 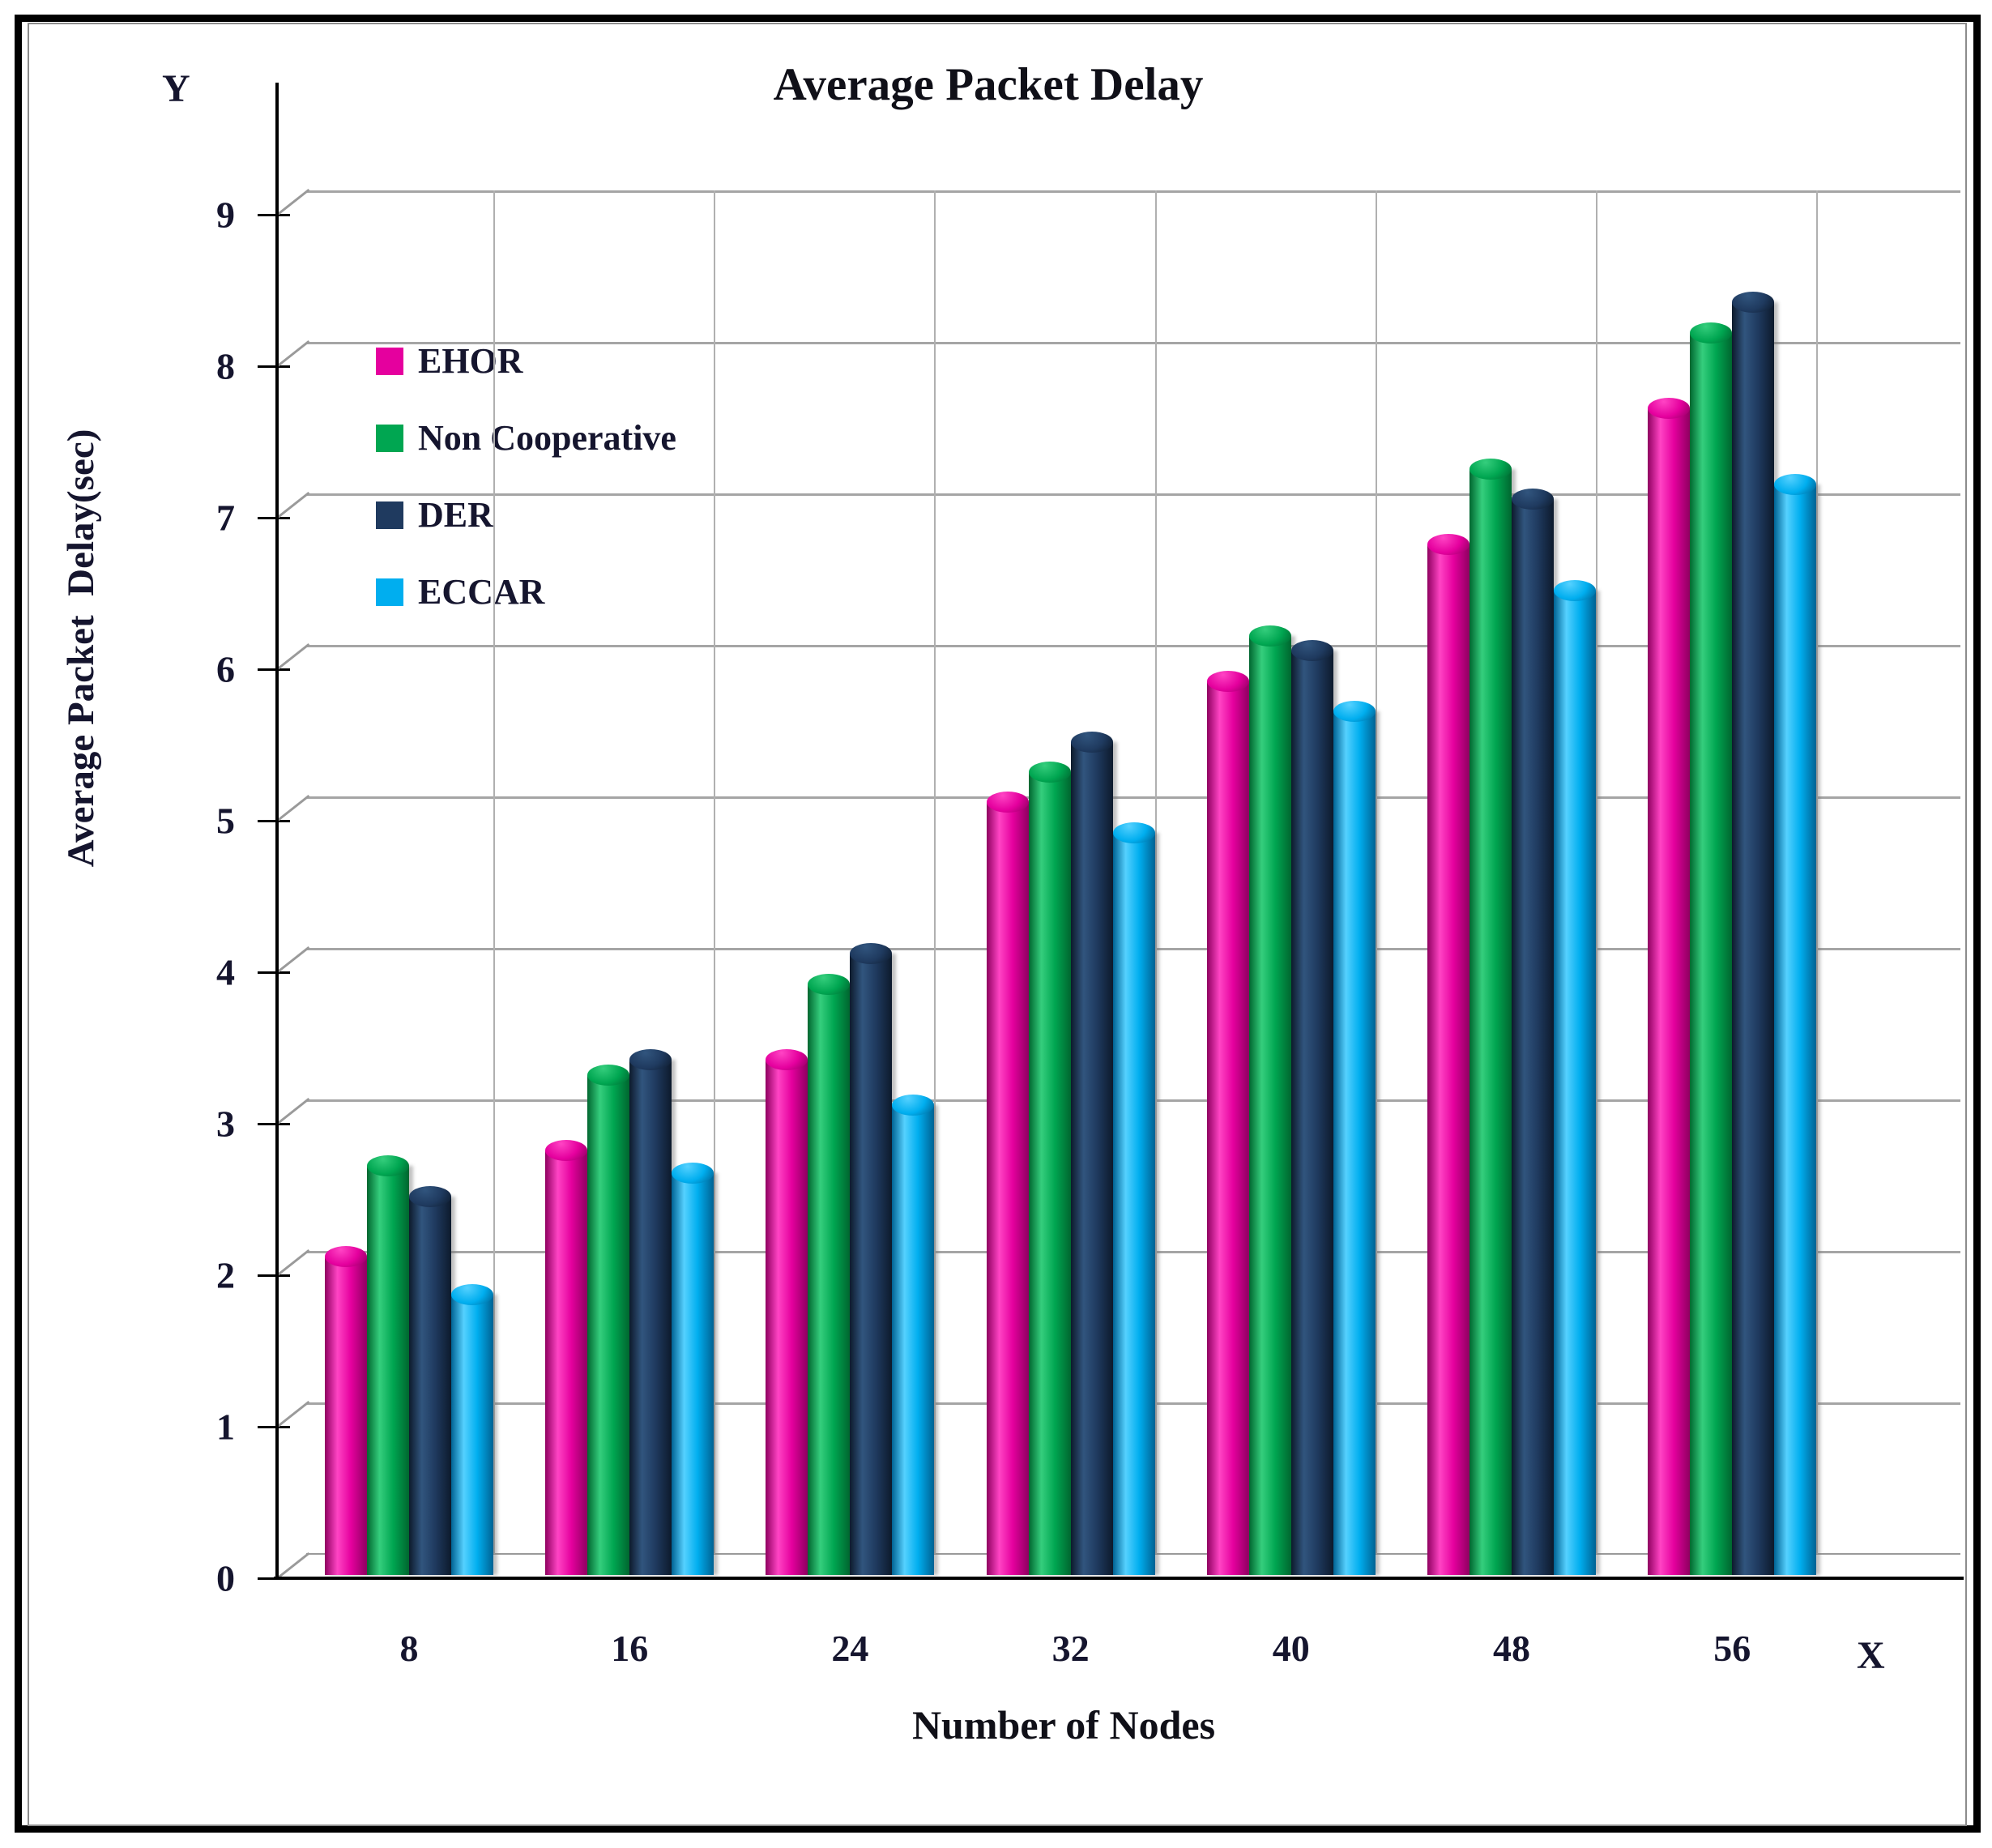 What do you see at coordinates (225, 1578) in the screenshot?
I see `y-tick-label-0: 0` at bounding box center [225, 1578].